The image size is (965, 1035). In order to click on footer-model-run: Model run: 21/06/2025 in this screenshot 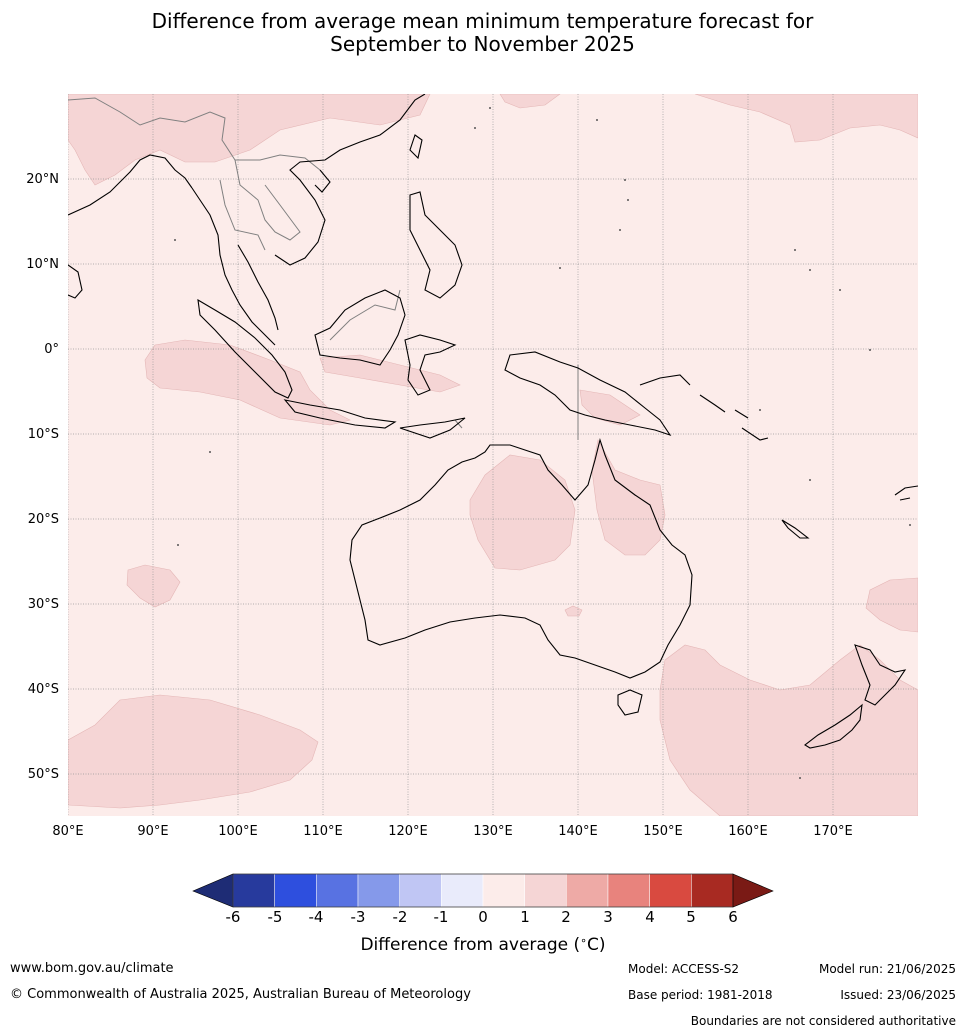, I will do `click(887, 969)`.